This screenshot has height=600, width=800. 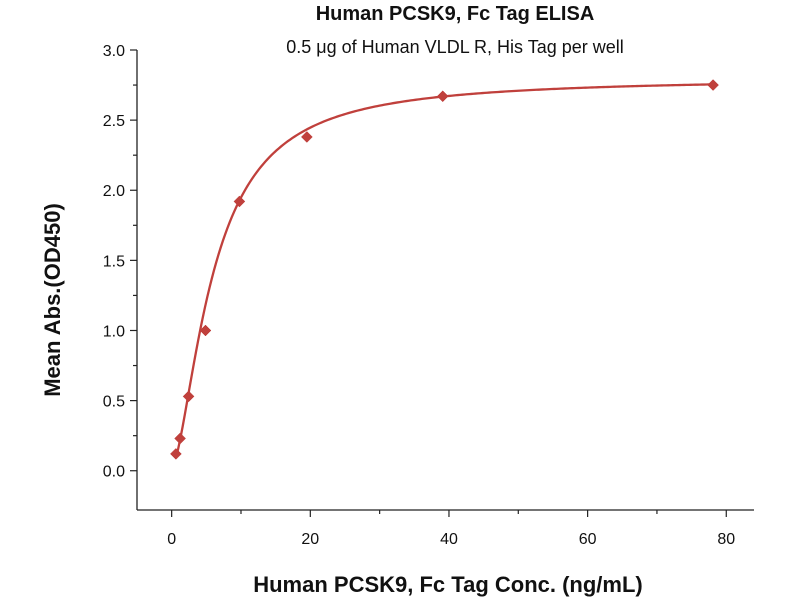 What do you see at coordinates (52, 300) in the screenshot?
I see `y-axis-label: Mean Abs.(OD450)` at bounding box center [52, 300].